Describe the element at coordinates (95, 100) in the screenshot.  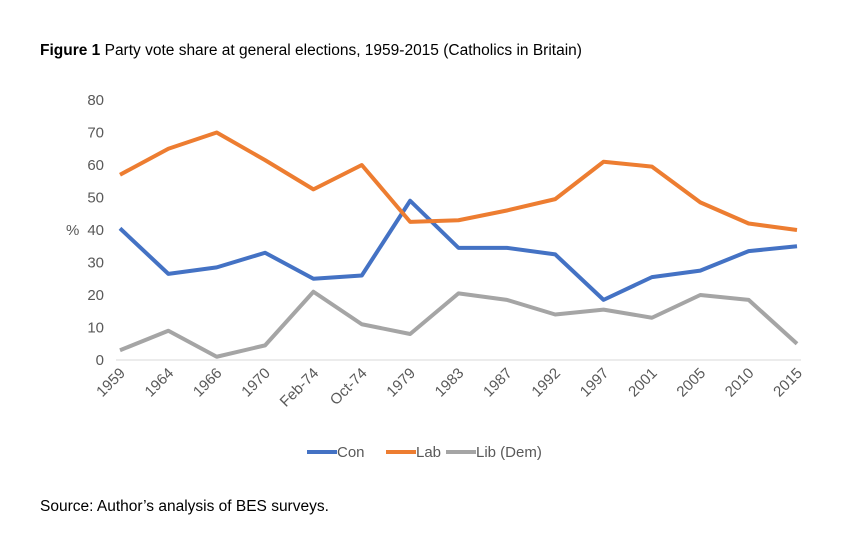
I see `y-tick-label: 80` at that location.